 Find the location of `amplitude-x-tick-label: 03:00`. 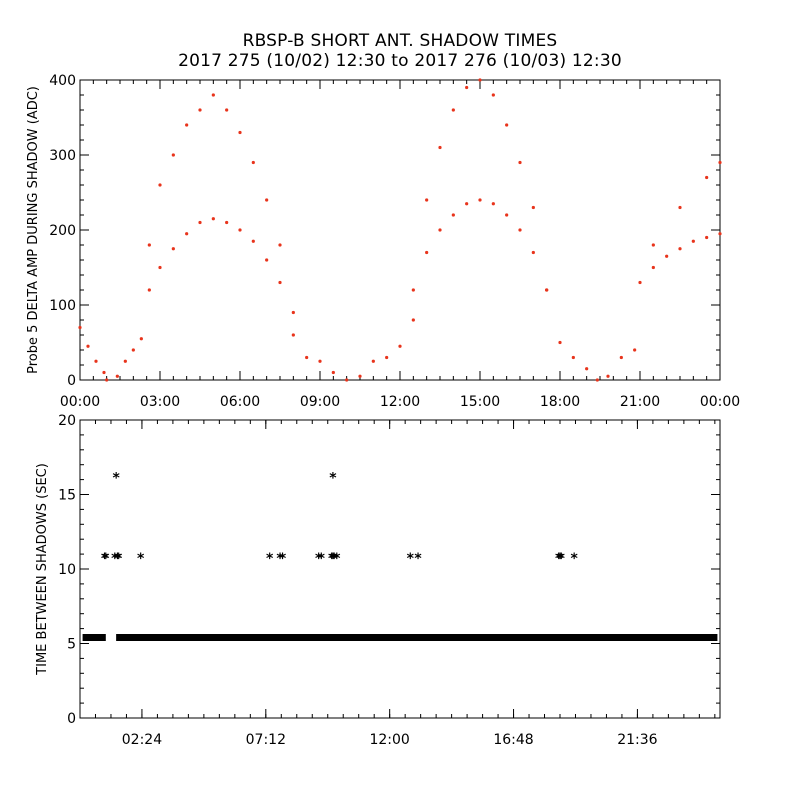

amplitude-x-tick-label: 03:00 is located at coordinates (160, 402).